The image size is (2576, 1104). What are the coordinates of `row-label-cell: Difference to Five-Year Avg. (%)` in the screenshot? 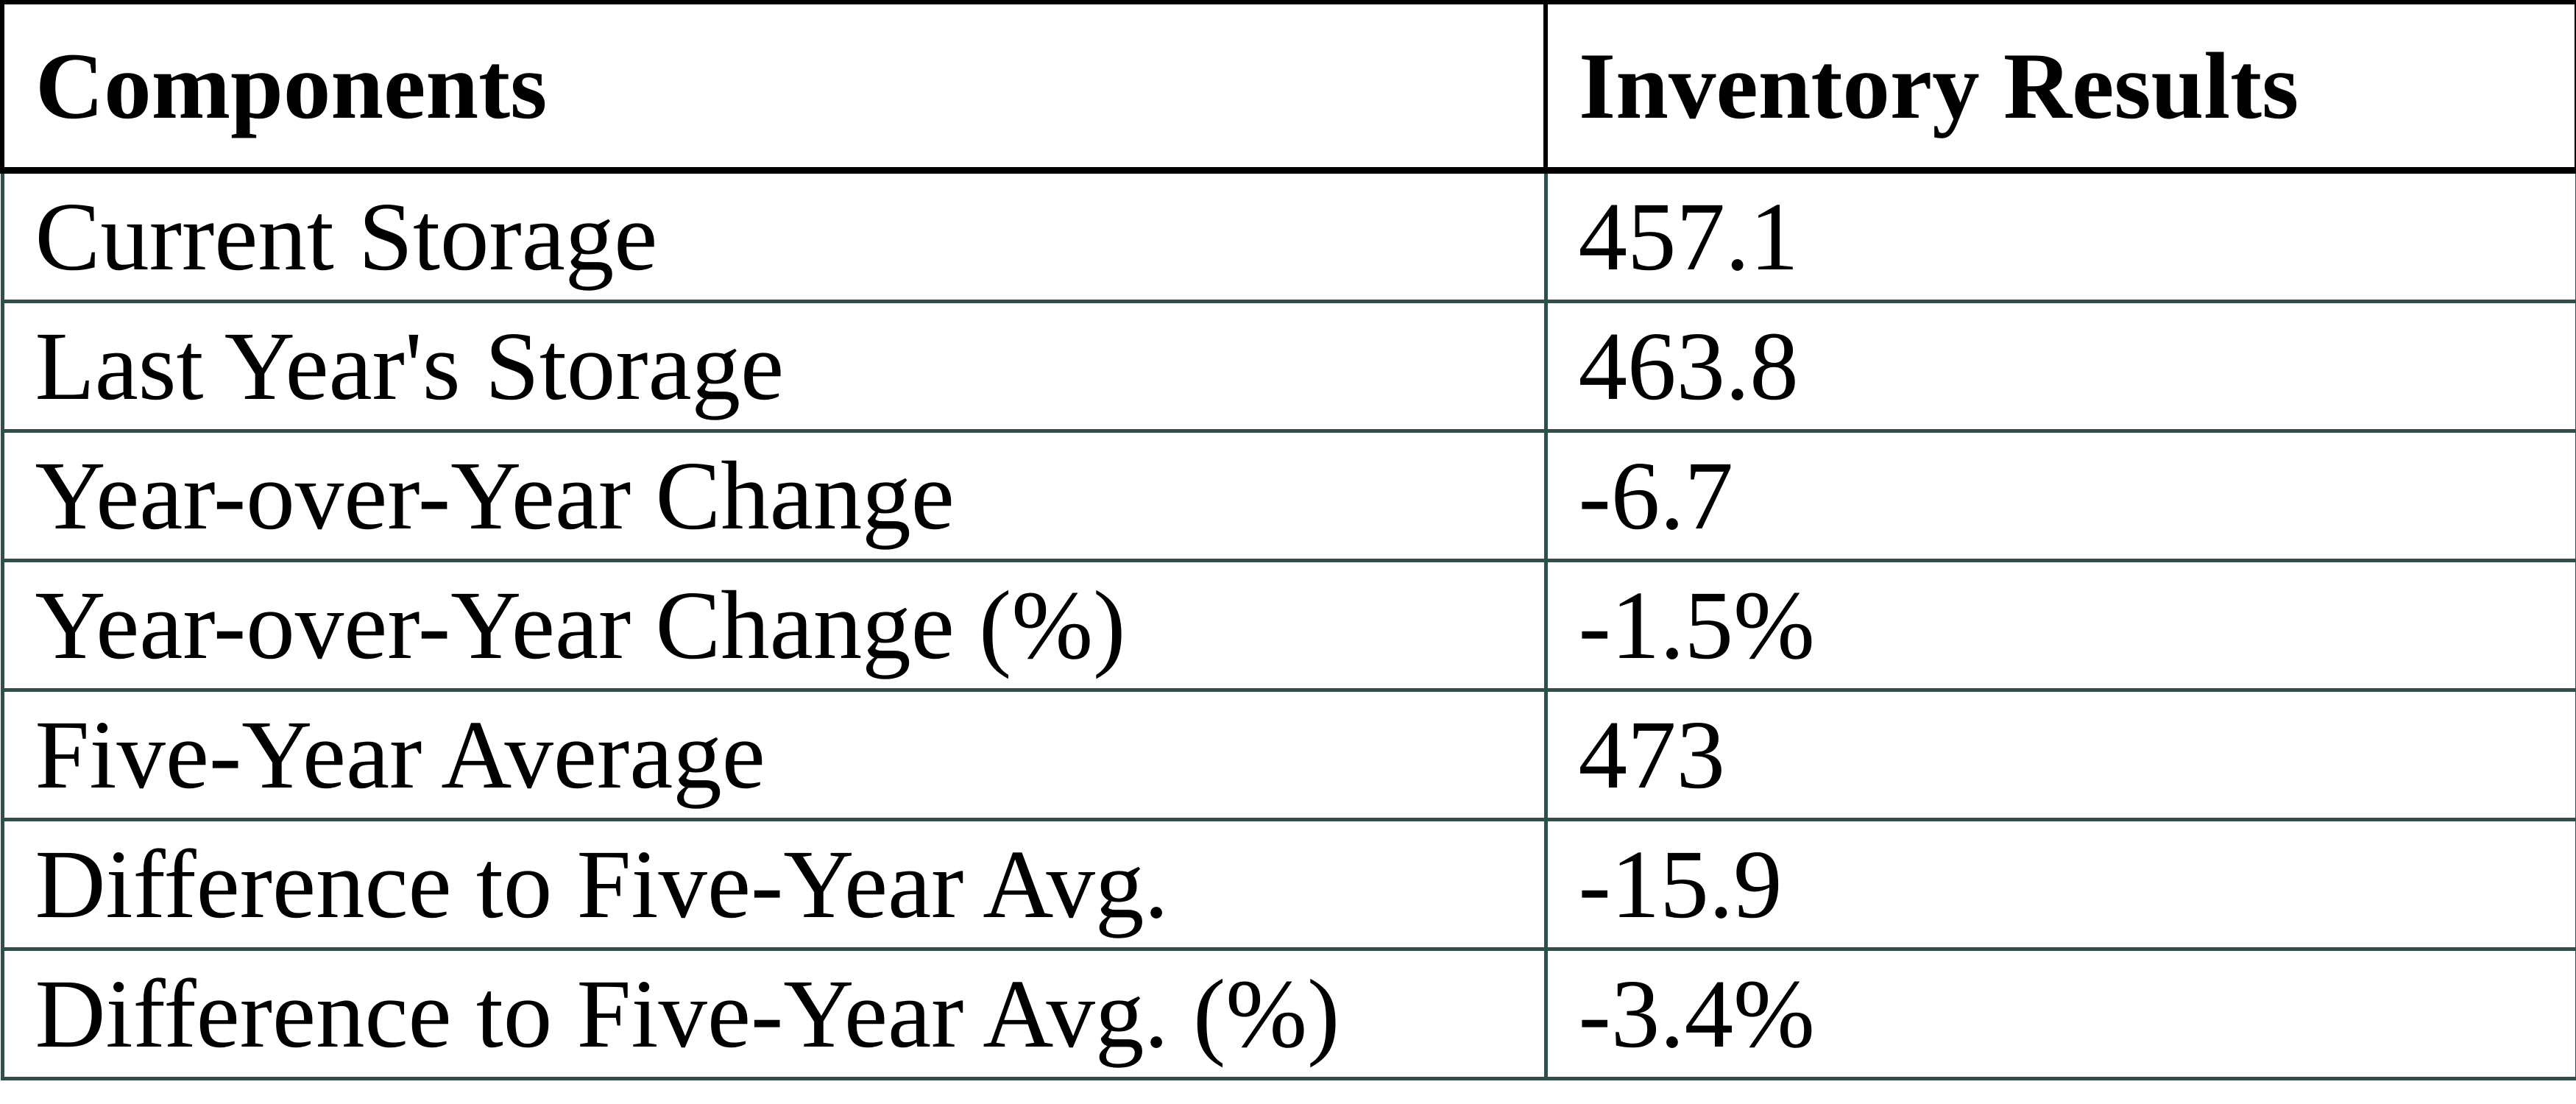 It's located at (774, 1014).